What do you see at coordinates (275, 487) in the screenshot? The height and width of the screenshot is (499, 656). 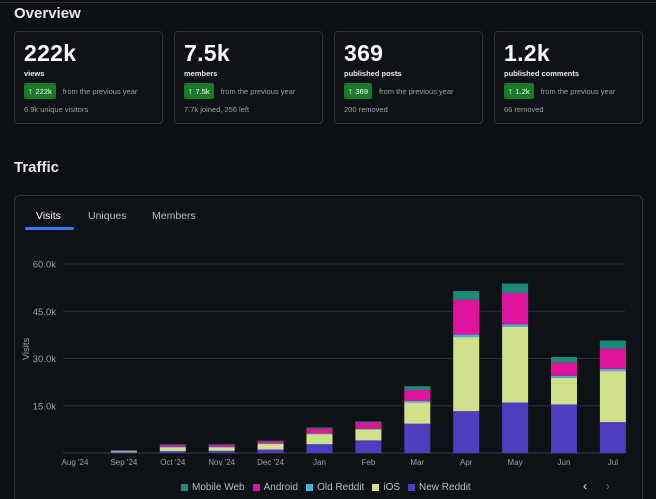 I see `legend-android: Android` at bounding box center [275, 487].